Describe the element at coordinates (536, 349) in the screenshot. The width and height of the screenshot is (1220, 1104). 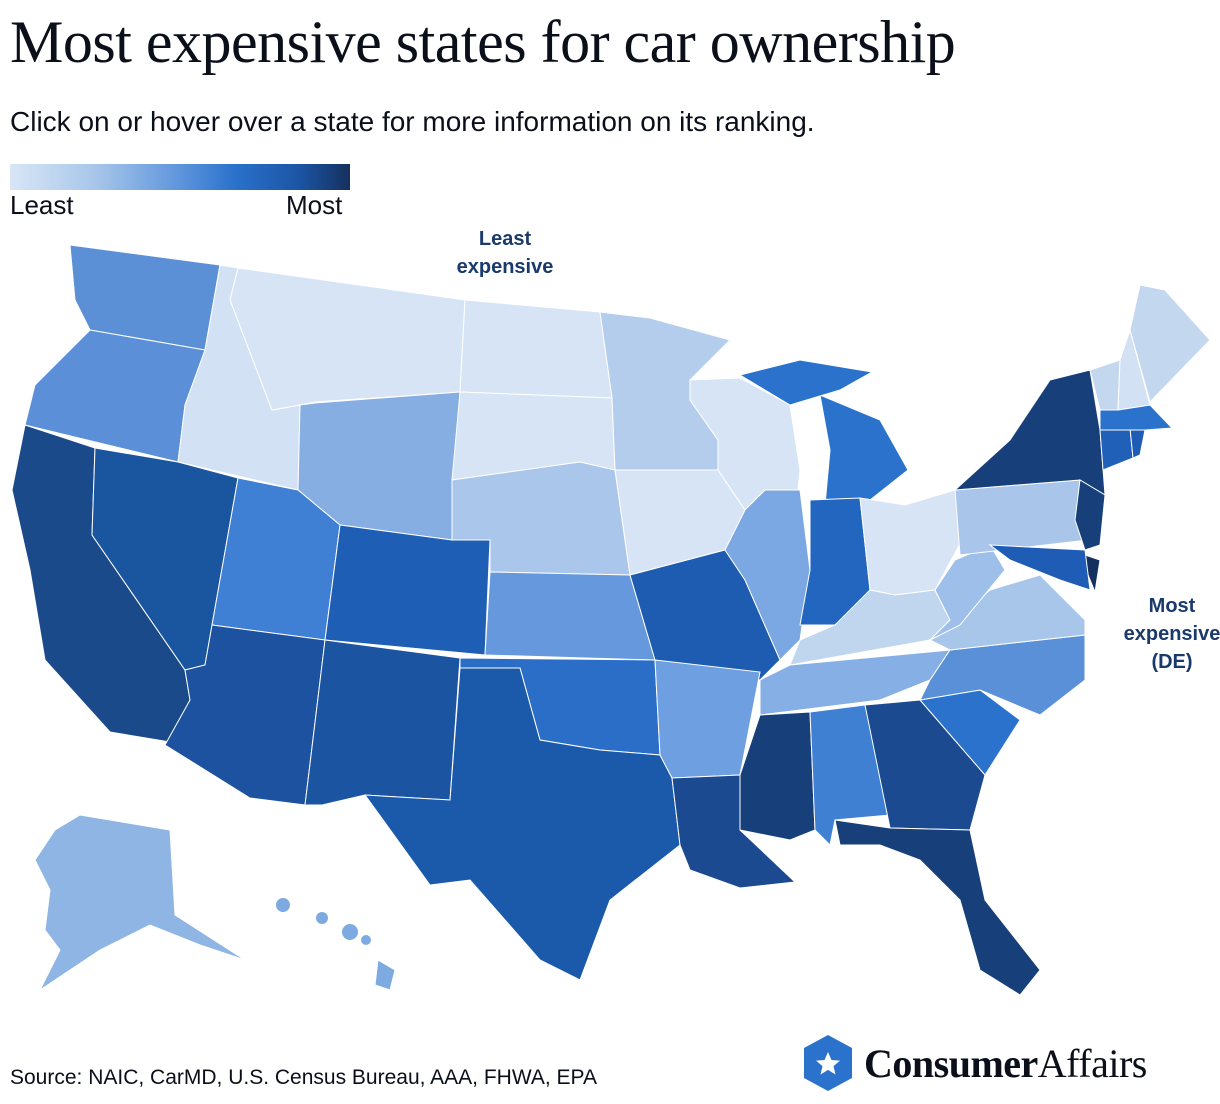
I see `state-nd` at that location.